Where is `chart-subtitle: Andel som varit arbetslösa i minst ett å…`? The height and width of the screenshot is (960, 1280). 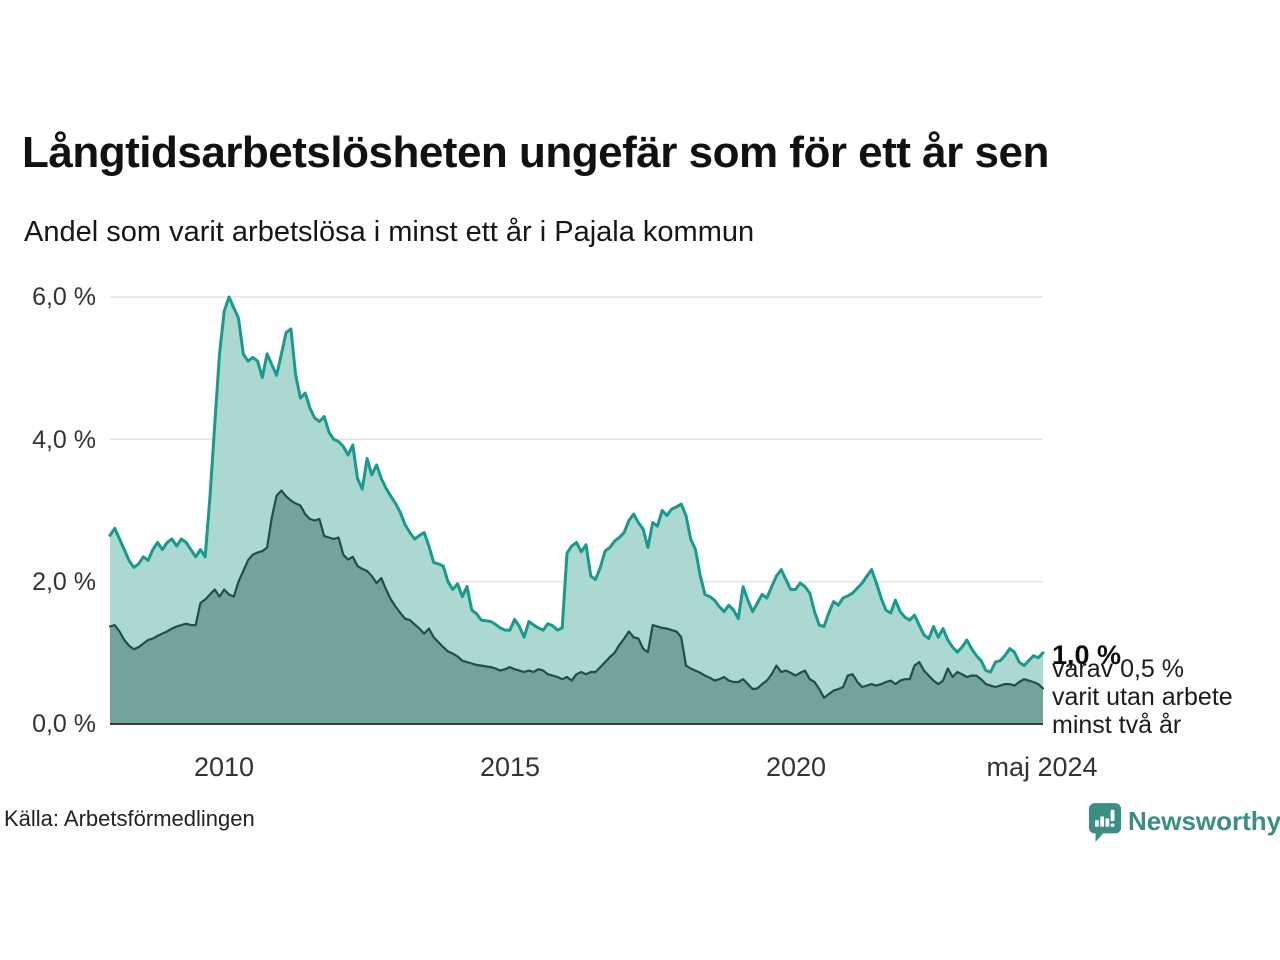 chart-subtitle: Andel som varit arbetslösa i minst ett å… is located at coordinates (389, 232).